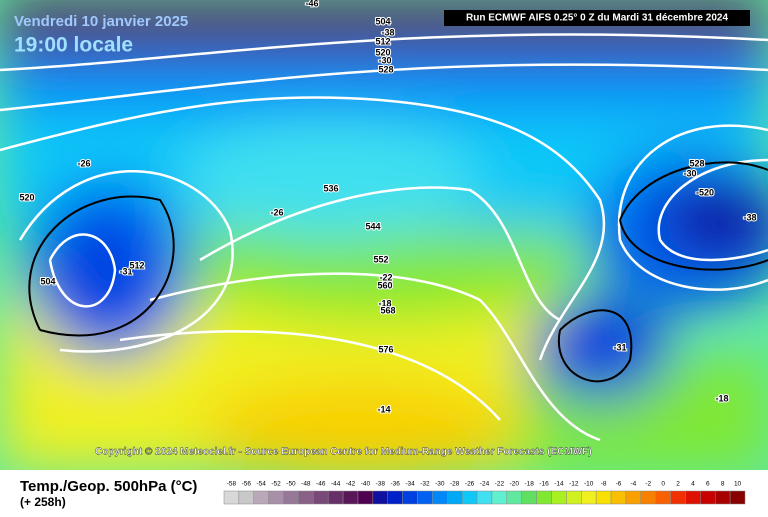 This screenshot has width=768, height=517. What do you see at coordinates (311, 4) in the screenshot?
I see `contour-label: -46` at bounding box center [311, 4].